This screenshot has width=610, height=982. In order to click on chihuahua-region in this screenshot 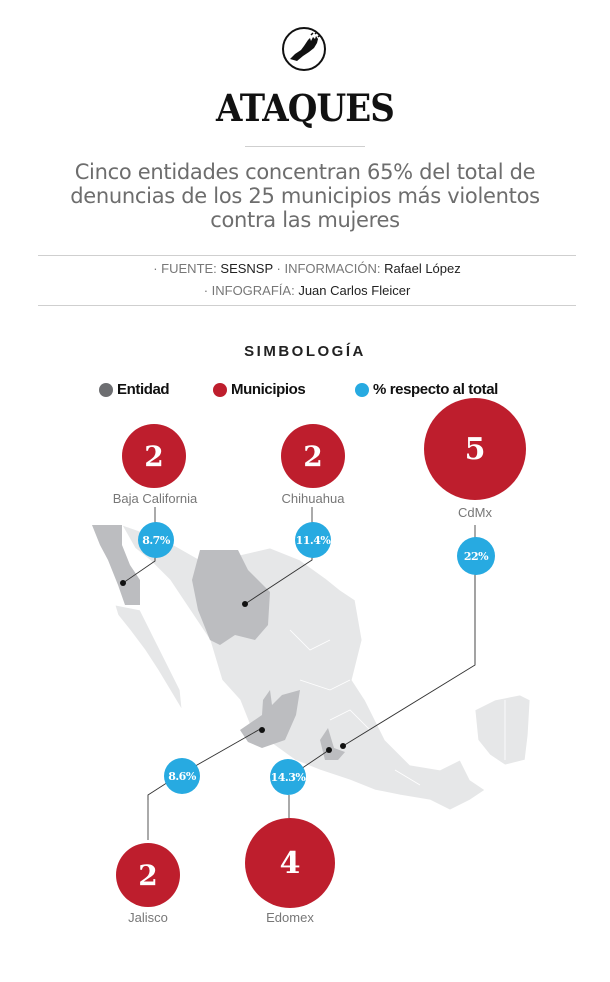, I will do `click(231, 597)`.